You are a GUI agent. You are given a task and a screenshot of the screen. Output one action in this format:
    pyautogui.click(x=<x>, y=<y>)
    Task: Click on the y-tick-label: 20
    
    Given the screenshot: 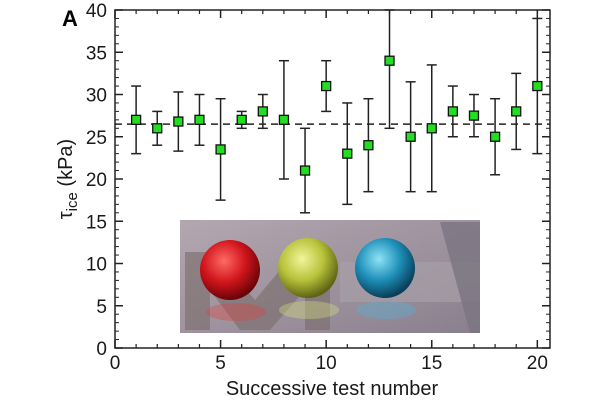 What is the action you would take?
    pyautogui.click(x=96, y=180)
    